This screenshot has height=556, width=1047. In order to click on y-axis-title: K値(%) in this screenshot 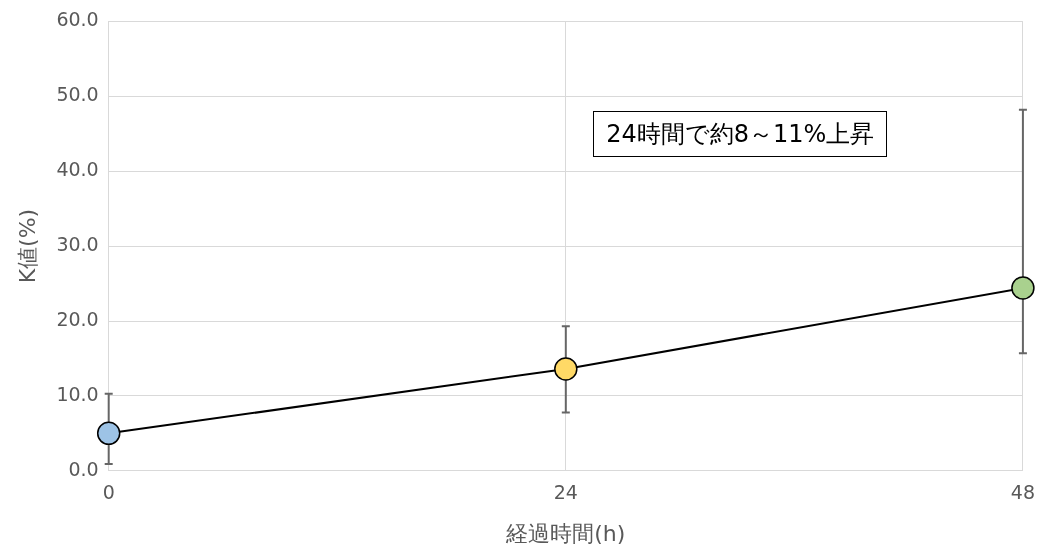, I will do `click(27, 246)`.